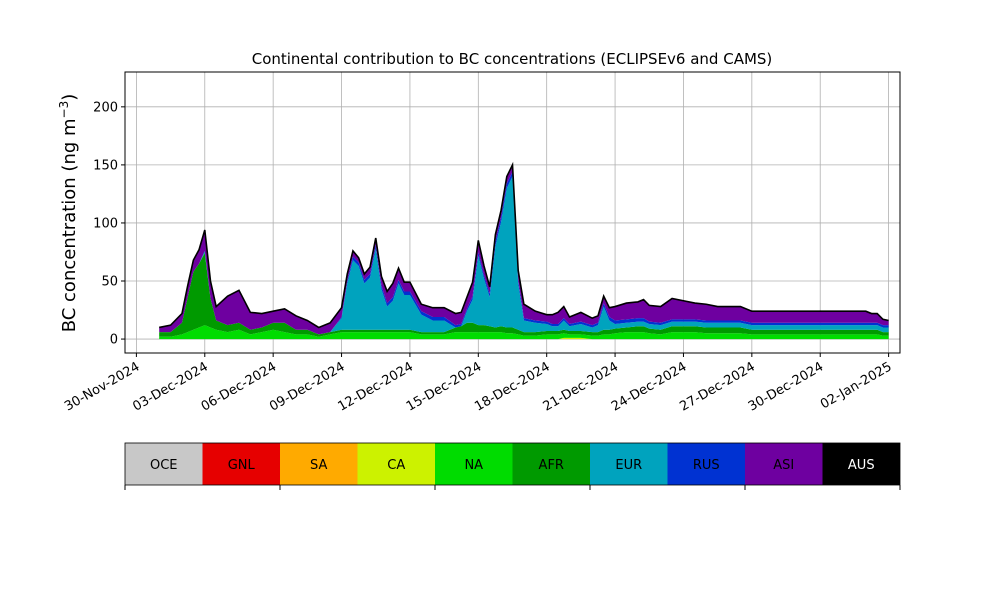  I want to click on legend-label-gnl: GNL, so click(242, 465).